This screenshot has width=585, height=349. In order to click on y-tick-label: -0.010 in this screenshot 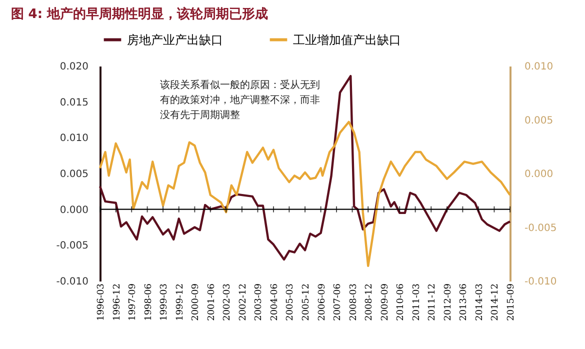, I will do `click(72, 282)`.